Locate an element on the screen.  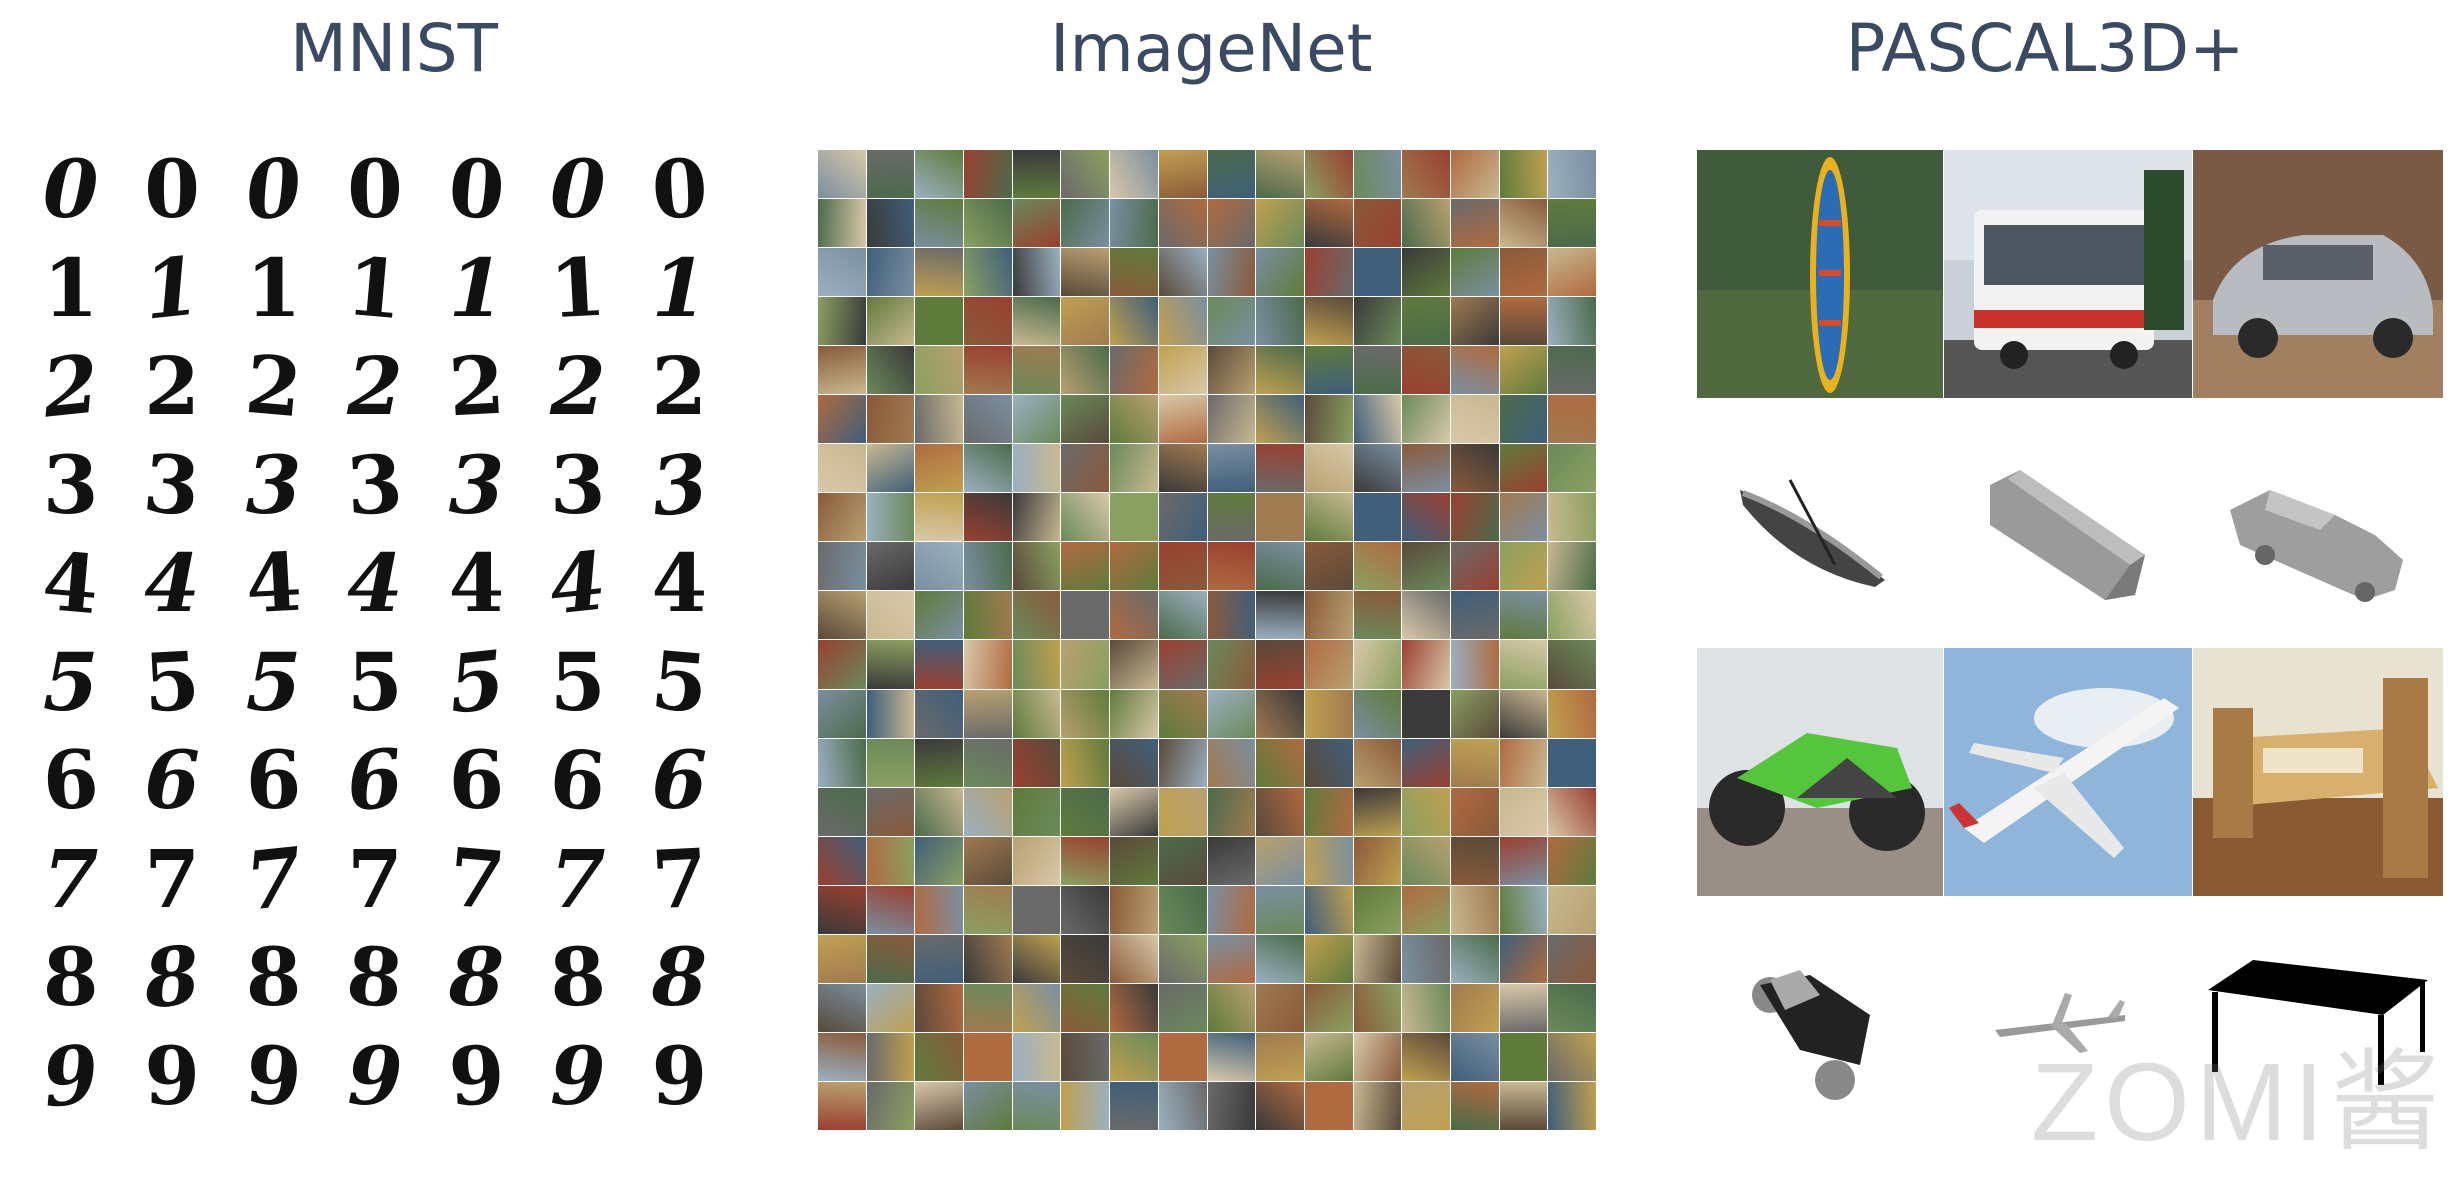
mnist-digit: 5 is located at coordinates (375, 681).